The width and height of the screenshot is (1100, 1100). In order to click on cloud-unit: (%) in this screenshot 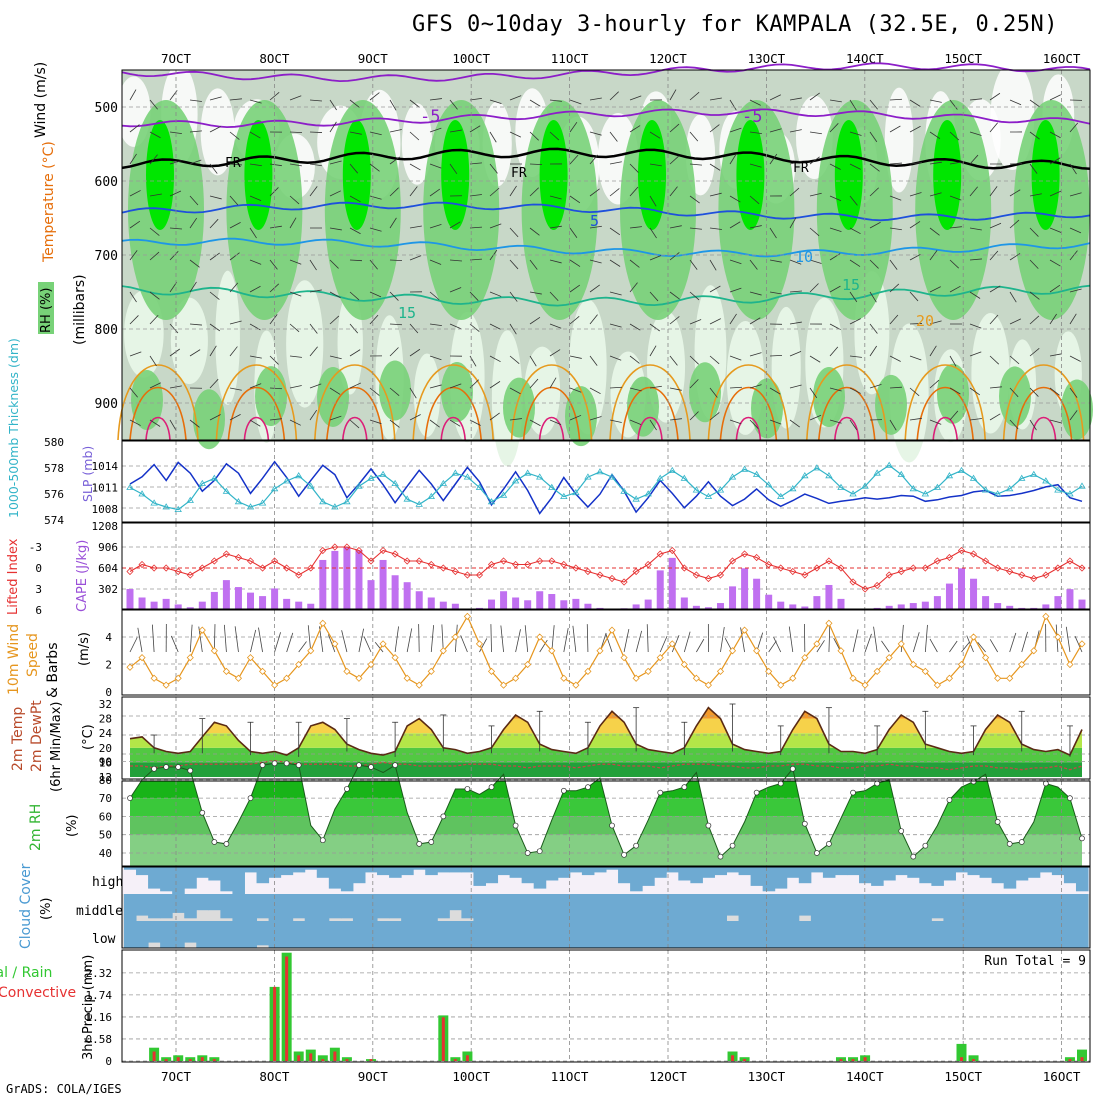, I will do `click(46, 909)`.